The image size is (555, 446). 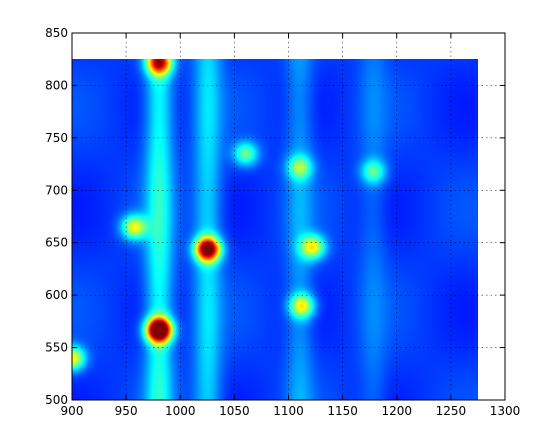 What do you see at coordinates (56, 243) in the screenshot?
I see `y-tick-label: 650` at bounding box center [56, 243].